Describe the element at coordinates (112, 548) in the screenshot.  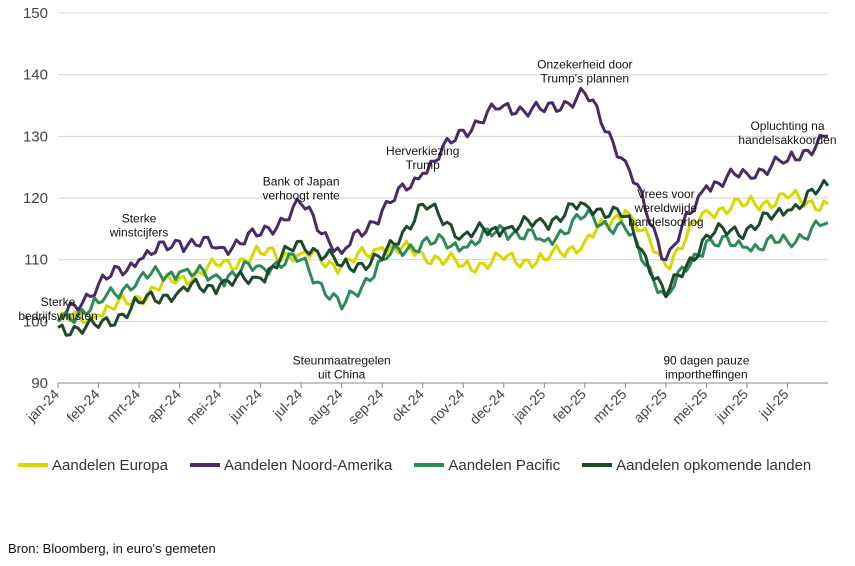
I see `source-note: Bron: Bloomberg, in euro's gemeten` at that location.